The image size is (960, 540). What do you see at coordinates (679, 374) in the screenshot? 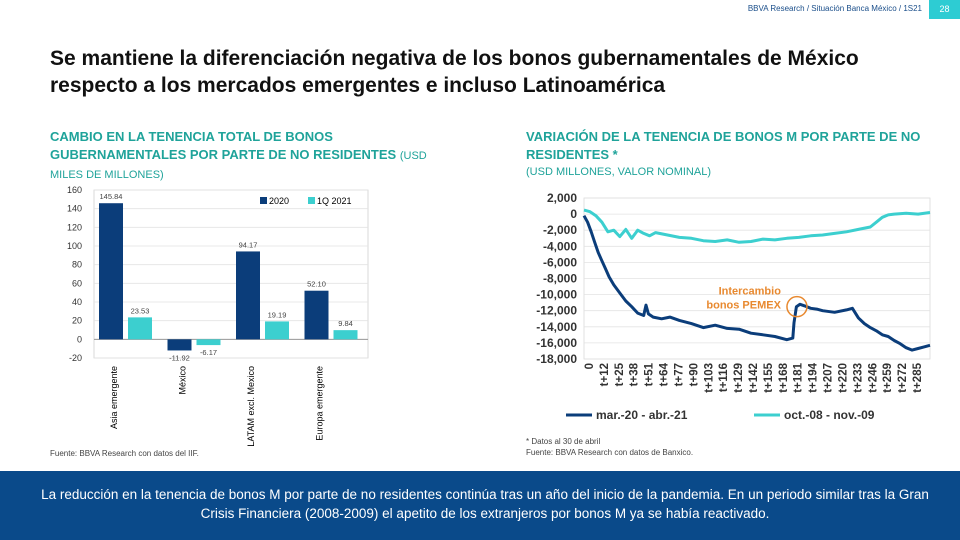
I see `x-tick-label: t+77` at bounding box center [679, 374].